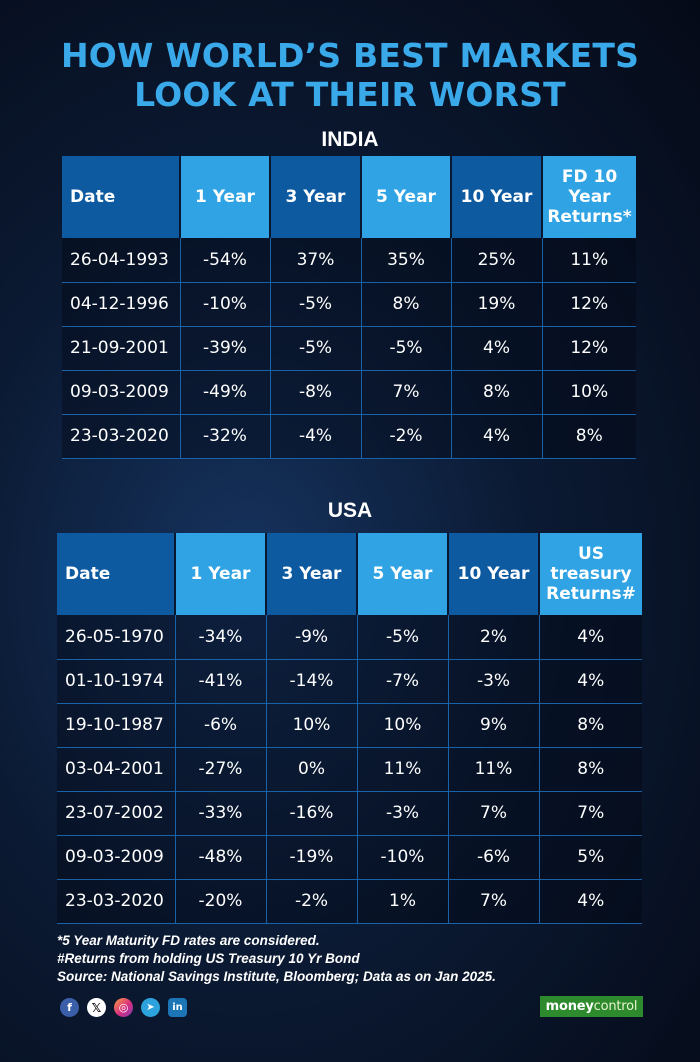  I want to click on india-header-3: 5 Year, so click(406, 197).